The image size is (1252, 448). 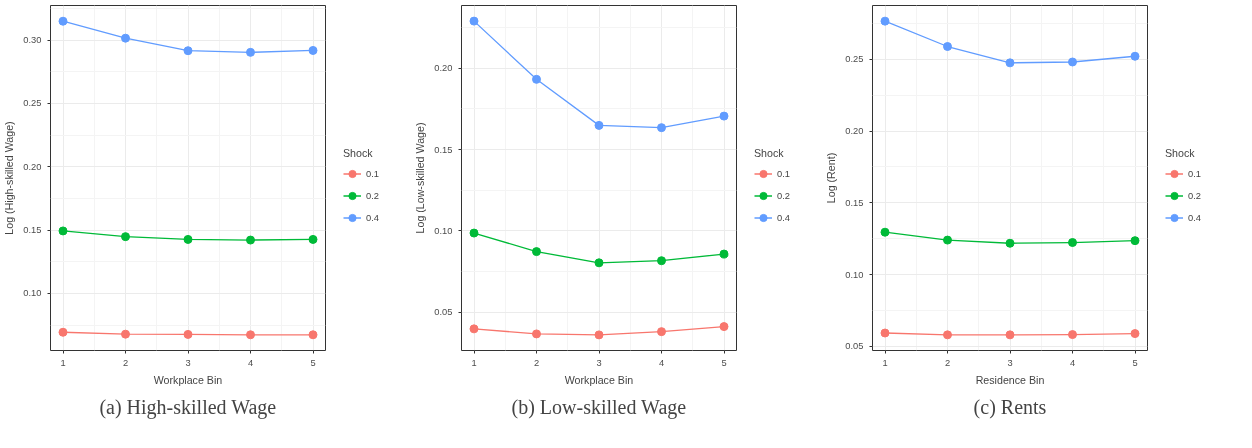 What do you see at coordinates (9, 178) in the screenshot?
I see `y-axis-title: Log (High-skilled Wage)` at bounding box center [9, 178].